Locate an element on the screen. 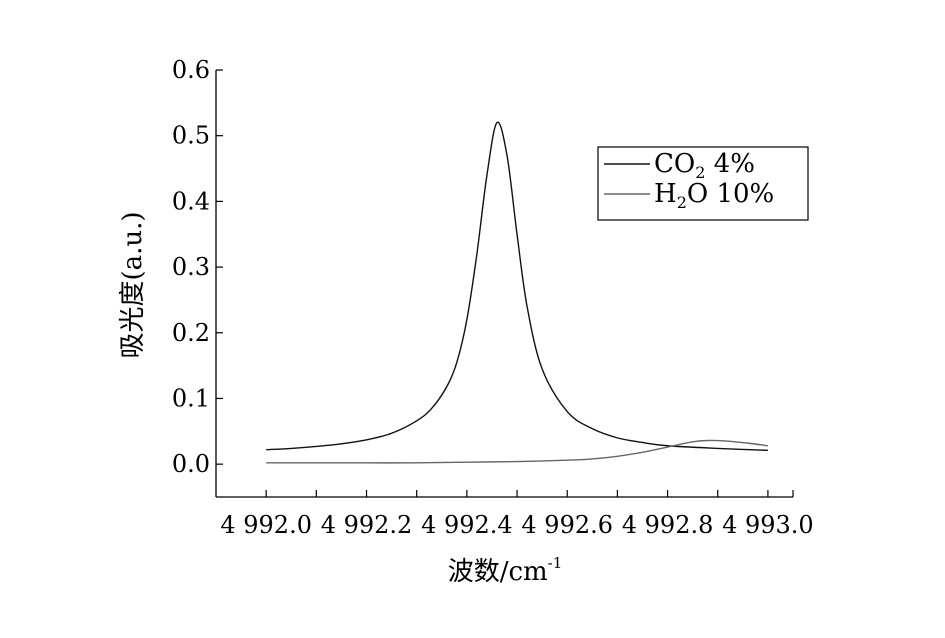 The width and height of the screenshot is (945, 638). legend: CO2 4%H2O 10% is located at coordinates (703, 183).